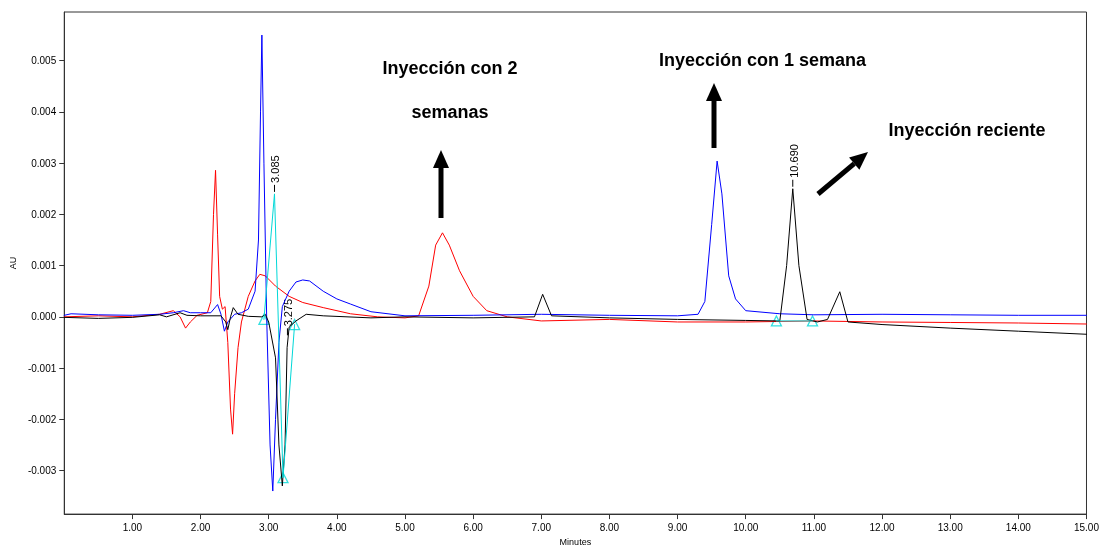 This screenshot has height=551, width=1102. What do you see at coordinates (42, 471) in the screenshot?
I see `y-tick-label: -0.003` at bounding box center [42, 471].